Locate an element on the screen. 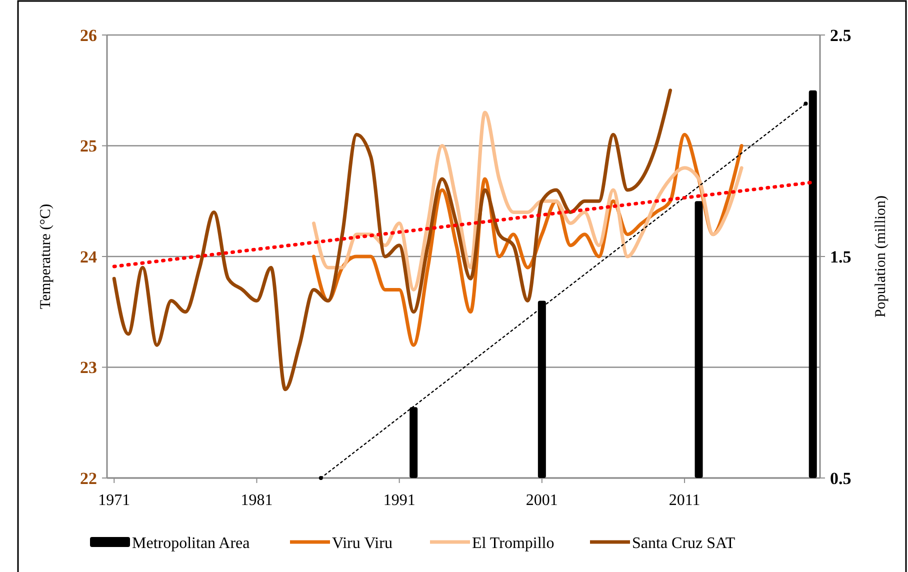 This screenshot has width=908, height=572. y-tick-label: 26 is located at coordinates (88, 35).